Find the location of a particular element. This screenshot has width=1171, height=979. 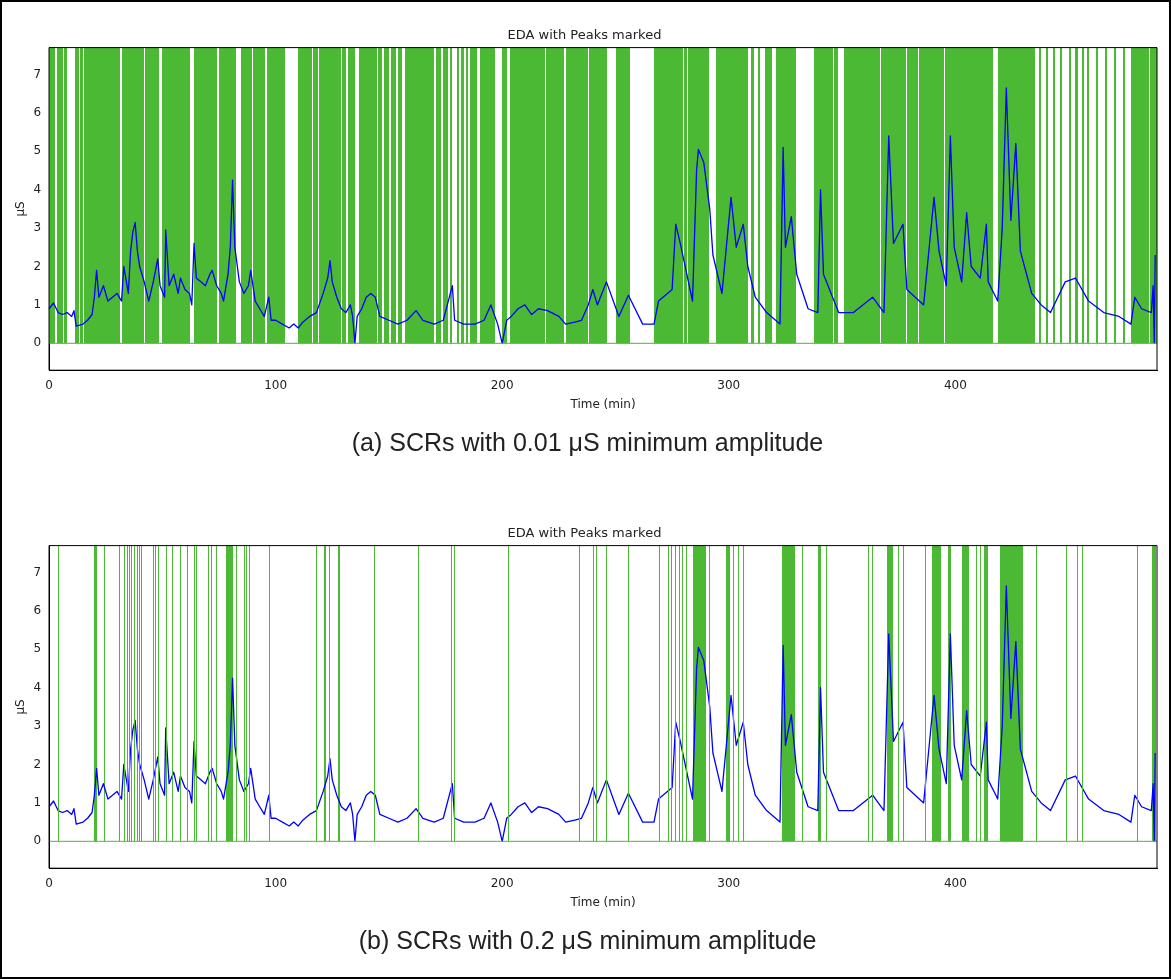

text: (a) SCRs with 0.01 μS minimum amplitude is located at coordinates (587, 442).